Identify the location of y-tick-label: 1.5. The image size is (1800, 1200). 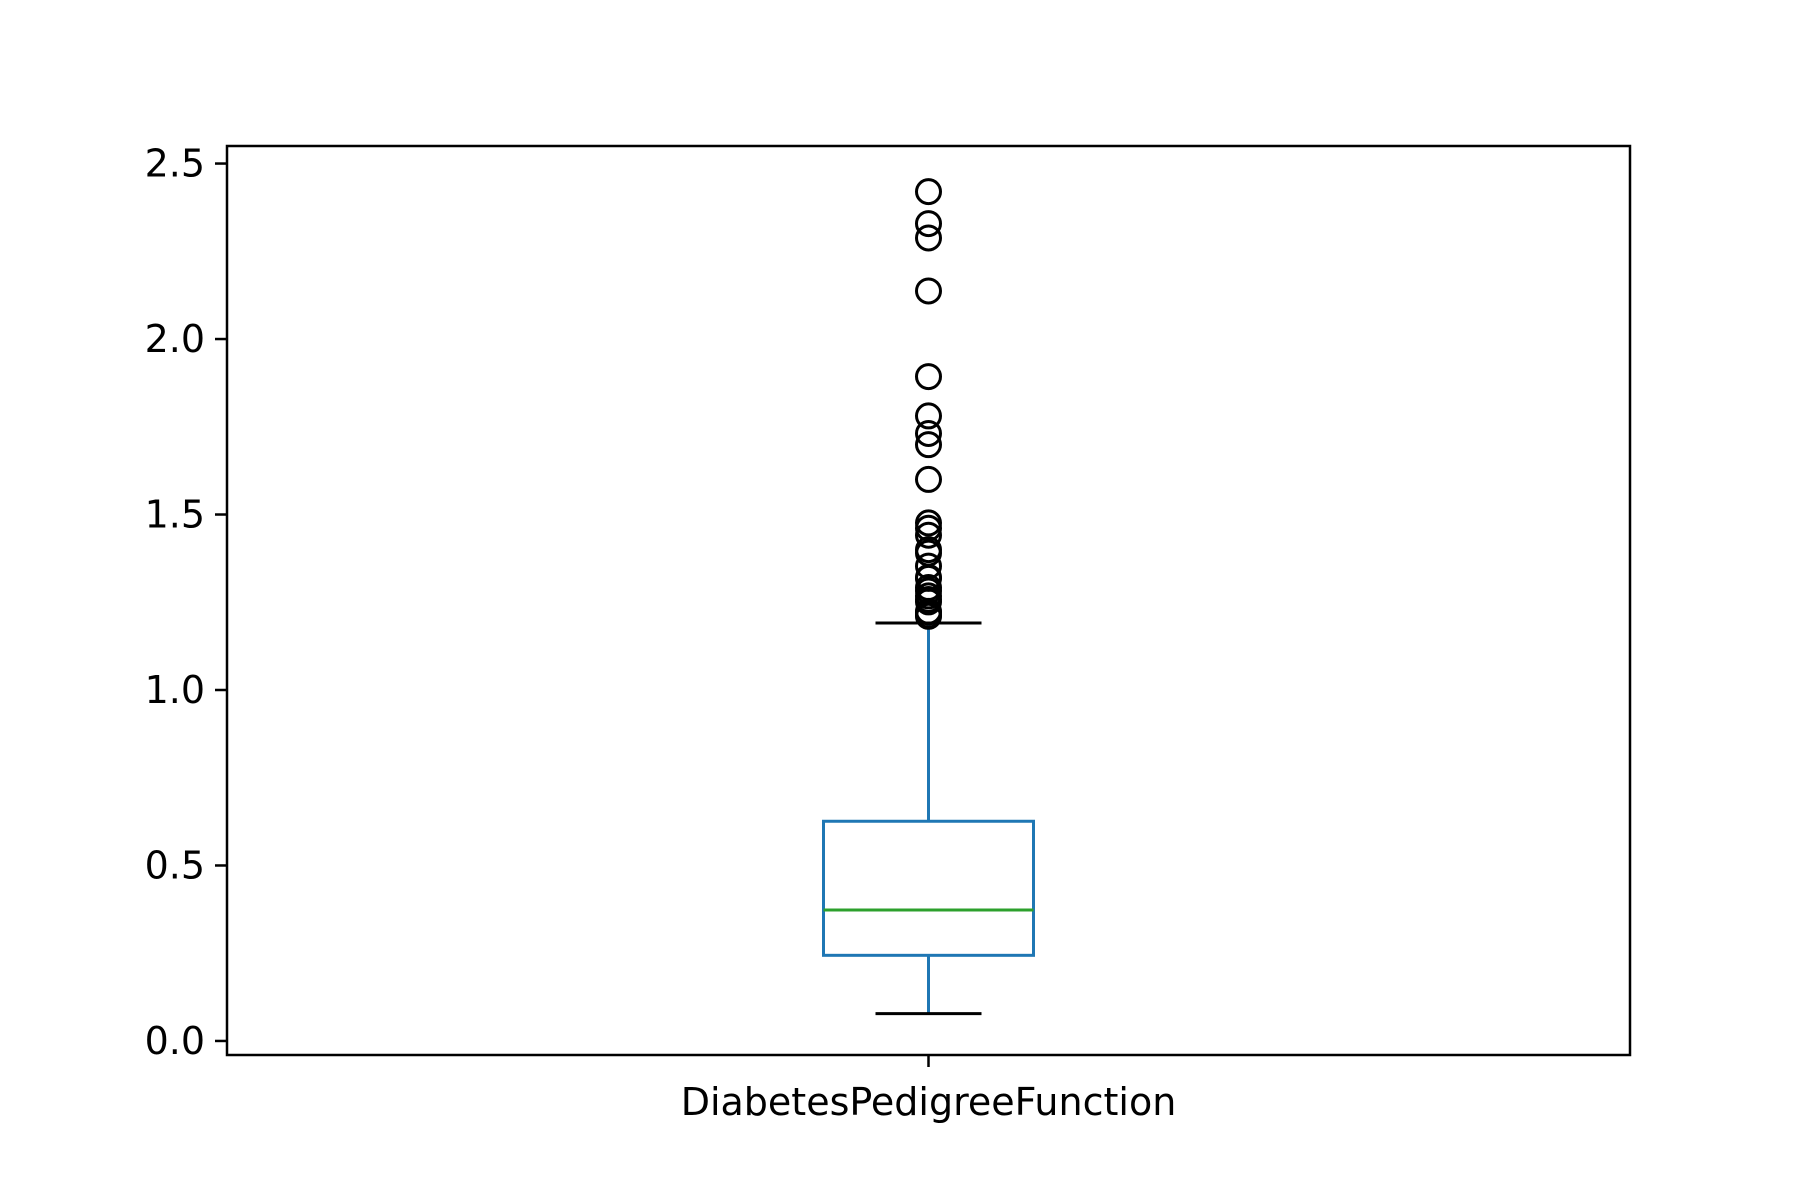
(175, 515).